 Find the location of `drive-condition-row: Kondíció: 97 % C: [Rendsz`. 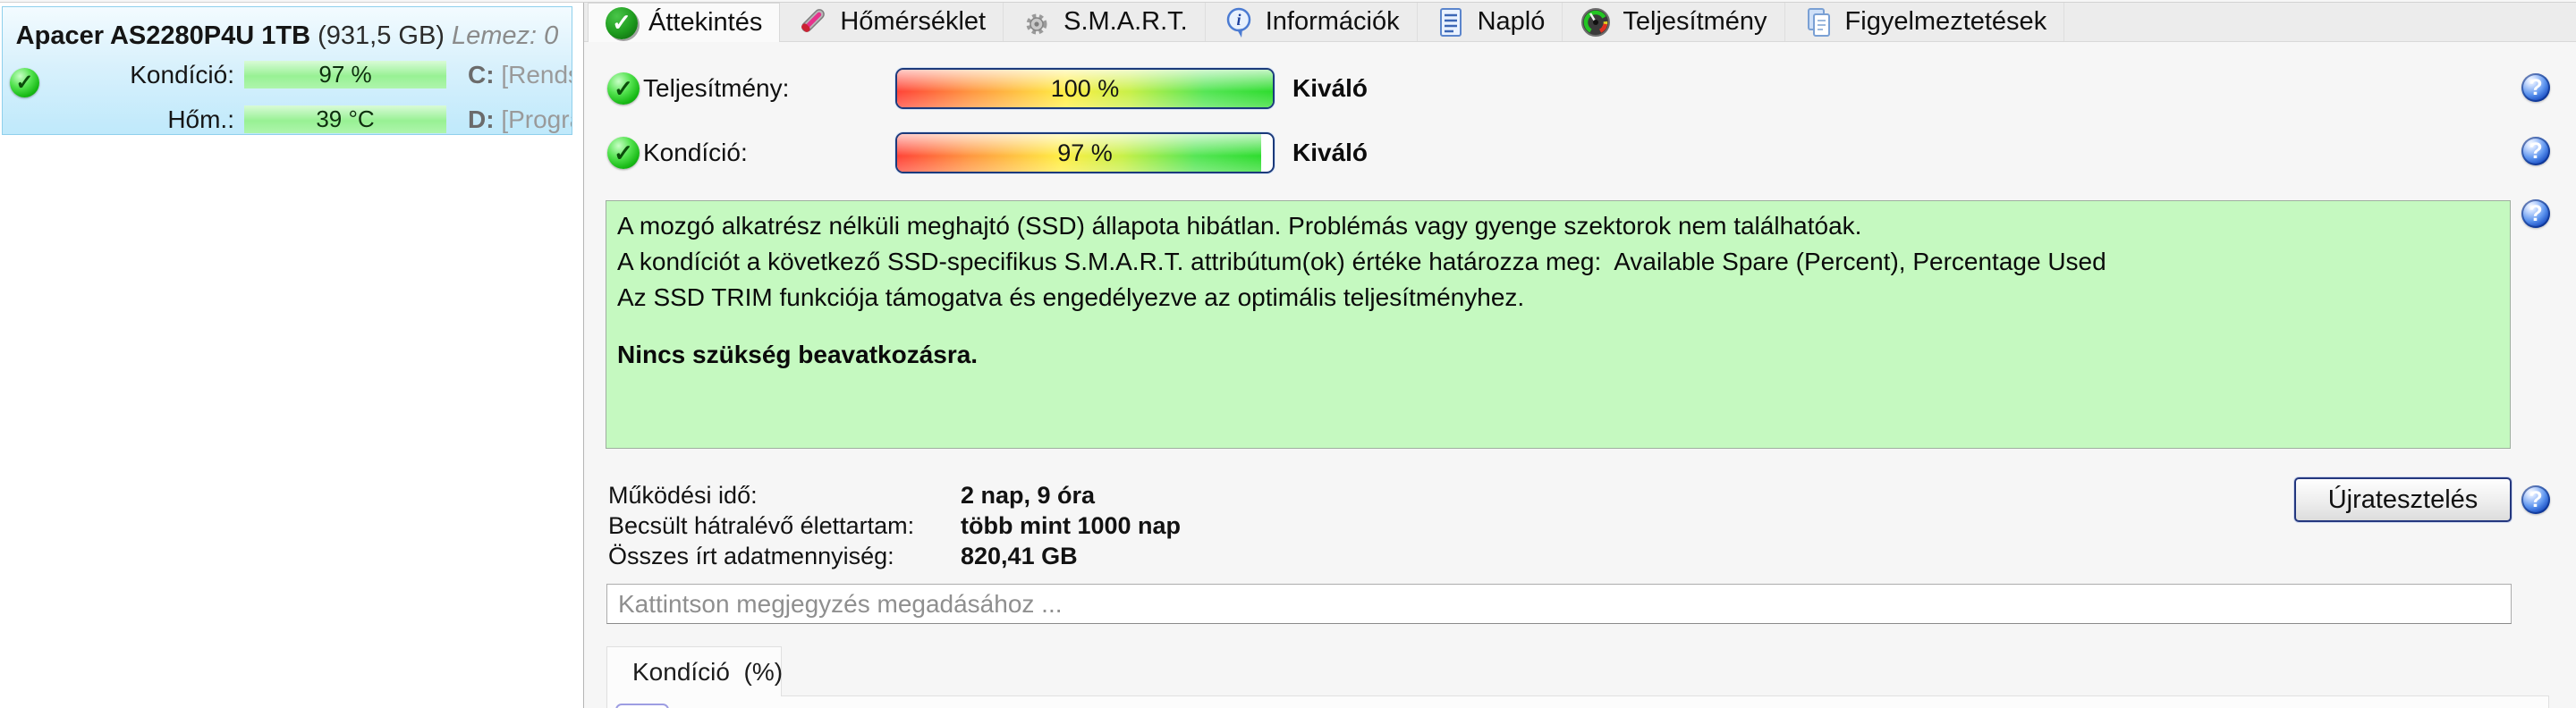

drive-condition-row: Kondíció: 97 % C: [Rendsz is located at coordinates (287, 75).